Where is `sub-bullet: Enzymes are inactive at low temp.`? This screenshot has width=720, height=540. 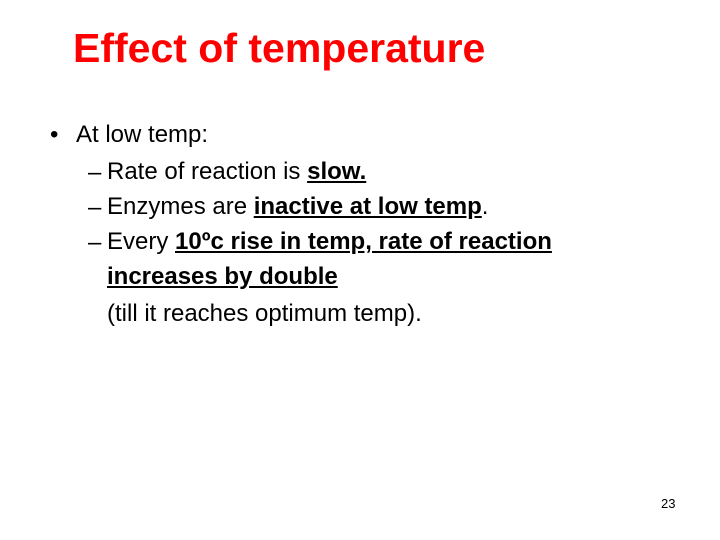 sub-bullet: Enzymes are inactive at low temp. is located at coordinates (364, 208).